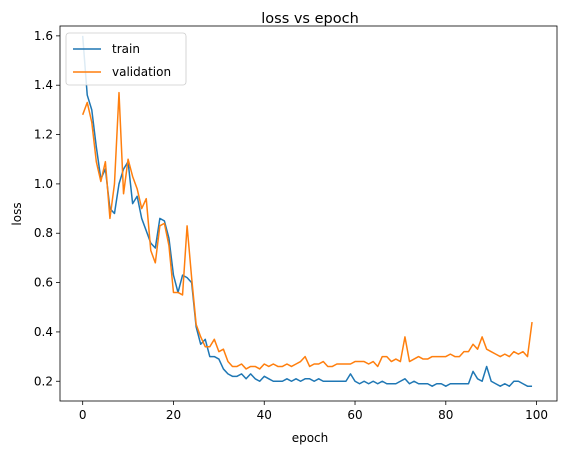  Describe the element at coordinates (264, 415) in the screenshot. I see `x-tick-label: 40` at that location.